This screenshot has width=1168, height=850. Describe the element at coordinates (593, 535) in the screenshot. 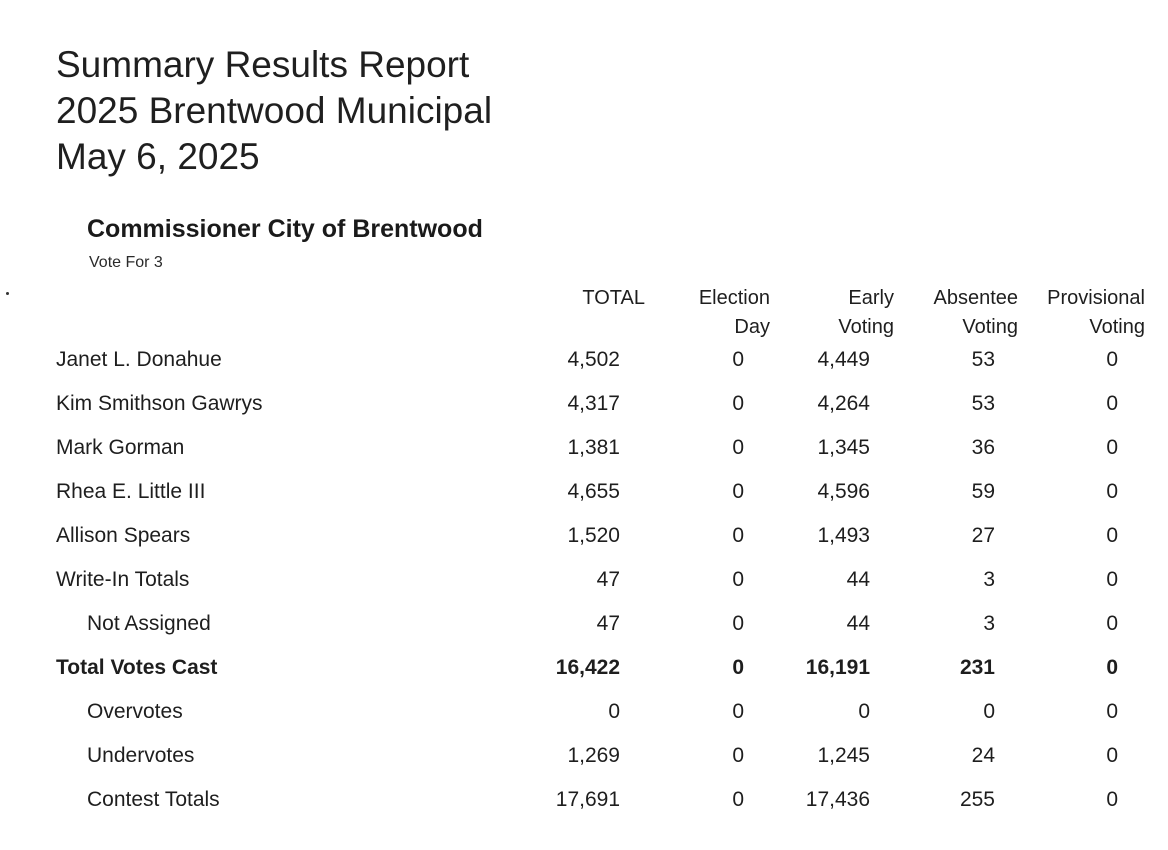

I see `total-votes: 1,520` at that location.